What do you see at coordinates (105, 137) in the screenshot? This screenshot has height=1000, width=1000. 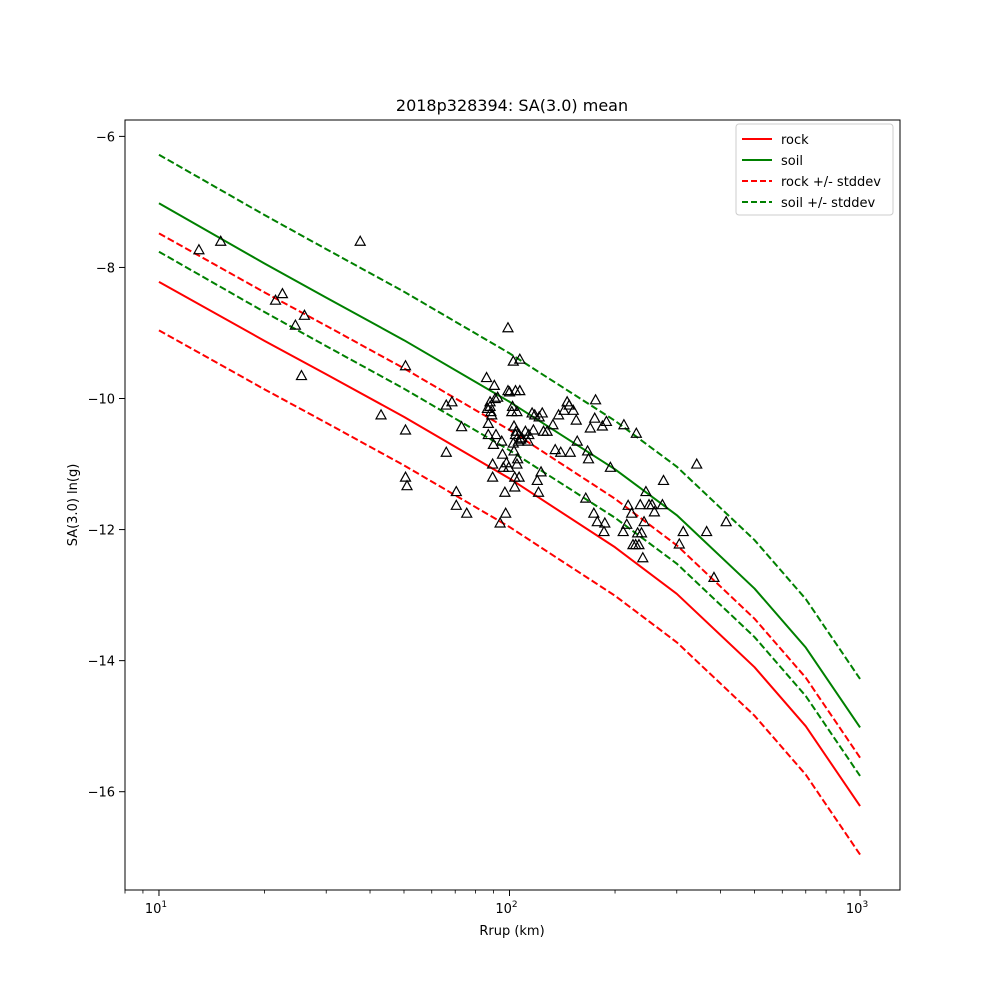 I see `y-tick-label: −6` at bounding box center [105, 137].